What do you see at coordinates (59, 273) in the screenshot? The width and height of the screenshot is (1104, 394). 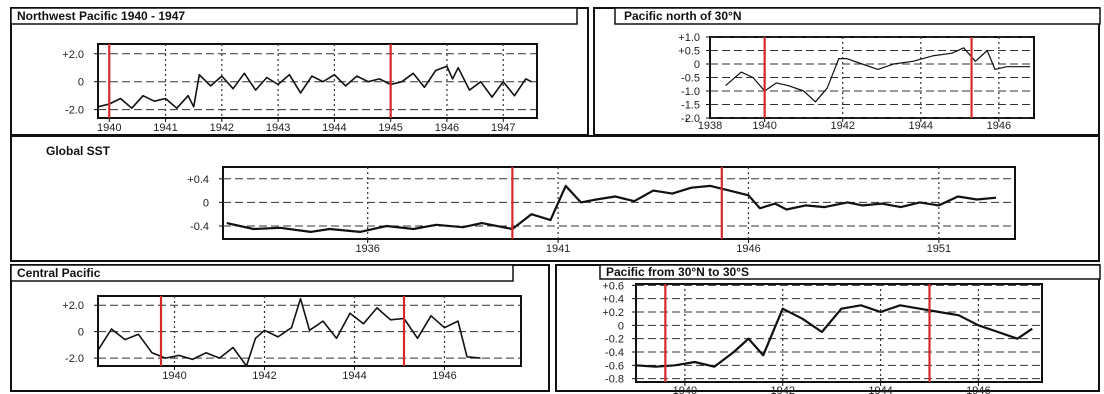 I see `title-central: Central Pacific` at bounding box center [59, 273].